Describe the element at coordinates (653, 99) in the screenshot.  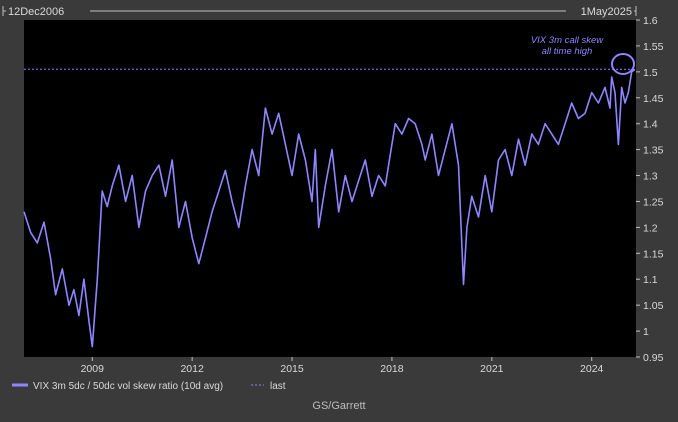
I see `y-tick-label: 1.45` at that location.